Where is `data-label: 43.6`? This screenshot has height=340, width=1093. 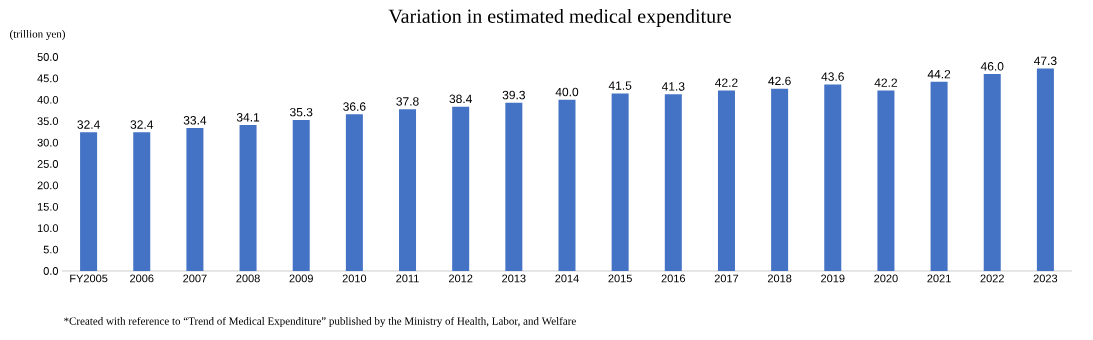 data-label: 43.6 is located at coordinates (832, 76).